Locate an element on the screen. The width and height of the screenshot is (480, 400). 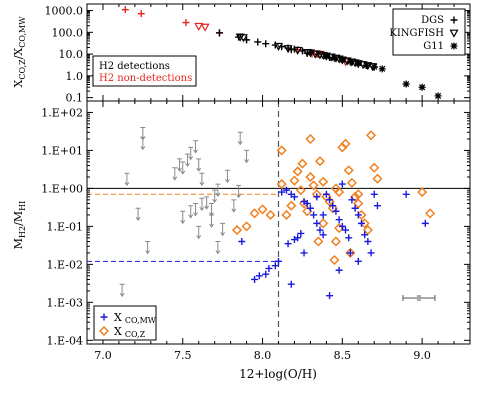
top-legend-detections: H2 detections H2 non-detections is located at coordinates (144, 71).